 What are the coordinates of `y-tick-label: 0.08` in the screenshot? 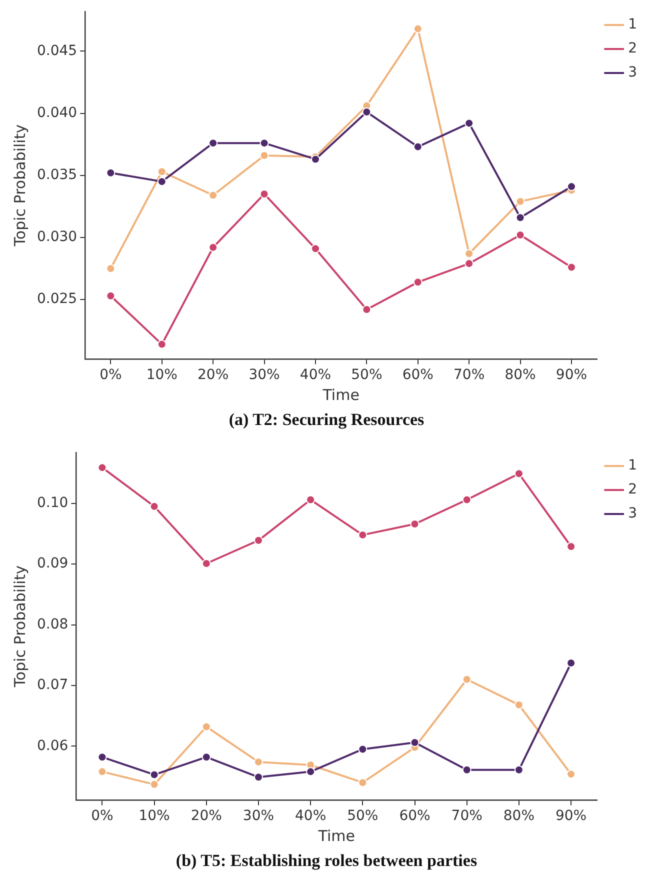 It's located at (52, 624).